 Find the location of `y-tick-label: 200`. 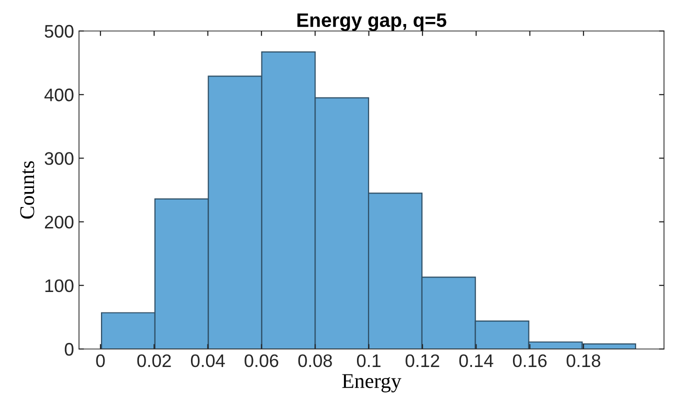

y-tick-label: 200 is located at coordinates (59, 222).